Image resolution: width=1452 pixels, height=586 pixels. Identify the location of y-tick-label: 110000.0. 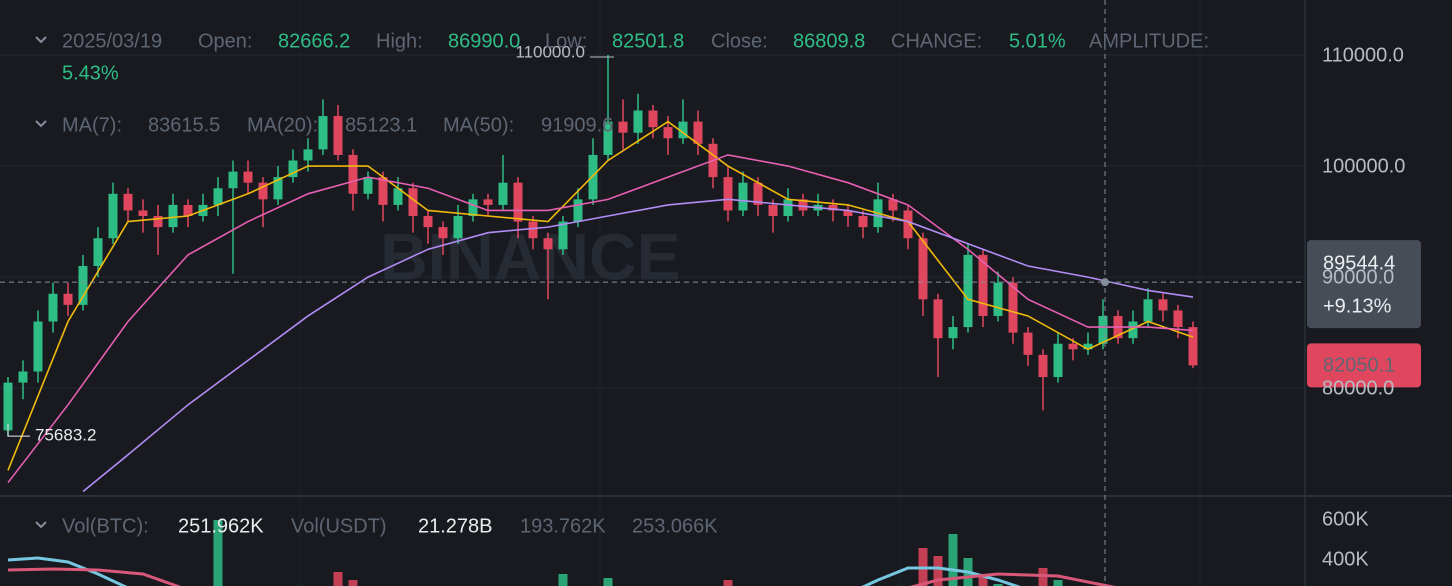
(1363, 55).